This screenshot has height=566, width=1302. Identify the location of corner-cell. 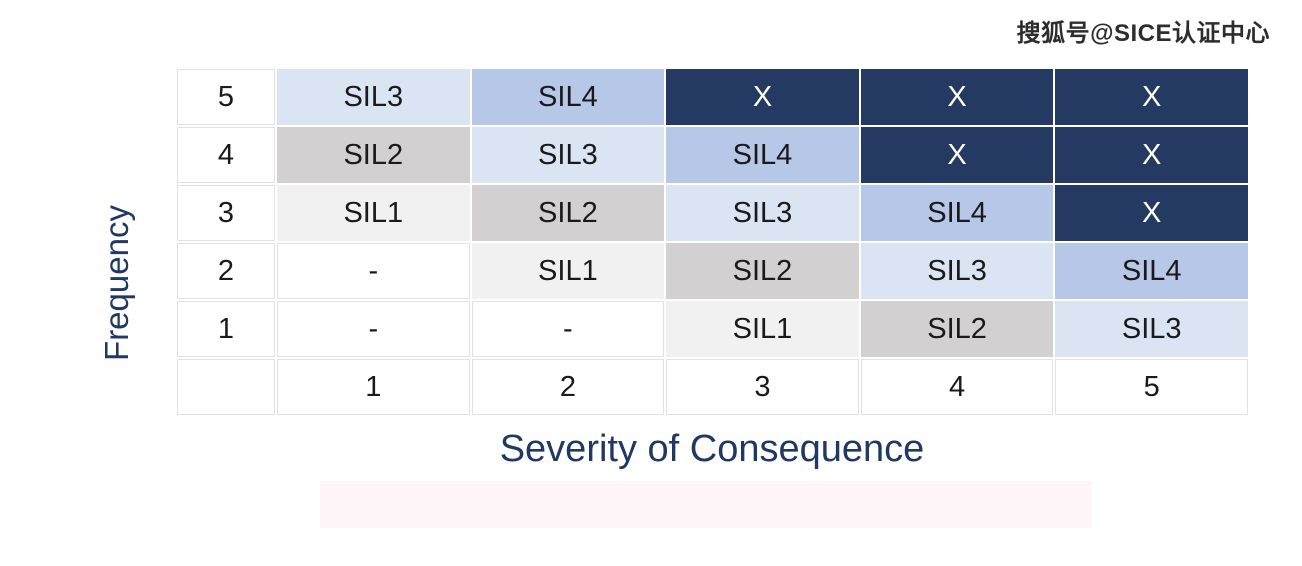
(226, 387).